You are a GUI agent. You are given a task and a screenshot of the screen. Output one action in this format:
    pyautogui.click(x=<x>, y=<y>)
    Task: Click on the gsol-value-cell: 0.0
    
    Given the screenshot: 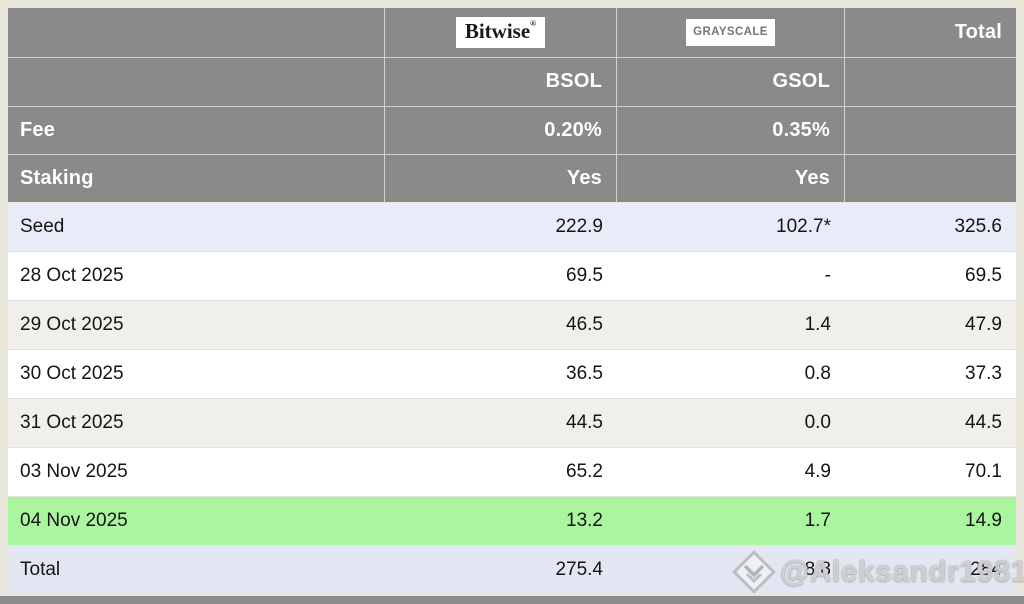 What is the action you would take?
    pyautogui.click(x=817, y=422)
    